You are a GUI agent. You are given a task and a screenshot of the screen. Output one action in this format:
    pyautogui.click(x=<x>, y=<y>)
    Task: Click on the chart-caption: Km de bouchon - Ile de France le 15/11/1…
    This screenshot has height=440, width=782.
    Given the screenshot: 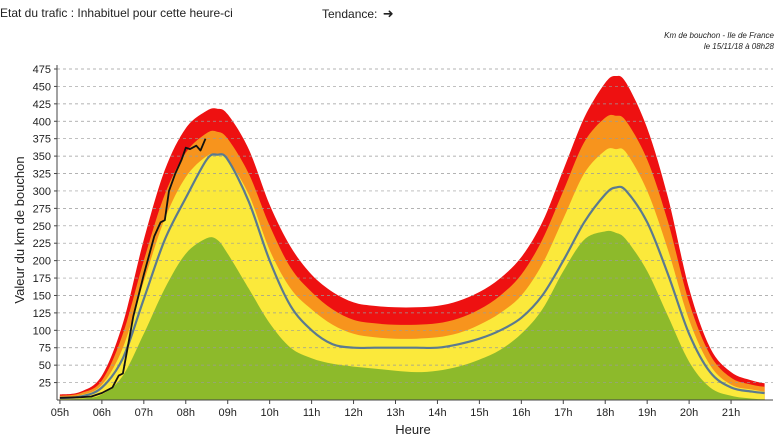 What is the action you would take?
    pyautogui.click(x=719, y=41)
    